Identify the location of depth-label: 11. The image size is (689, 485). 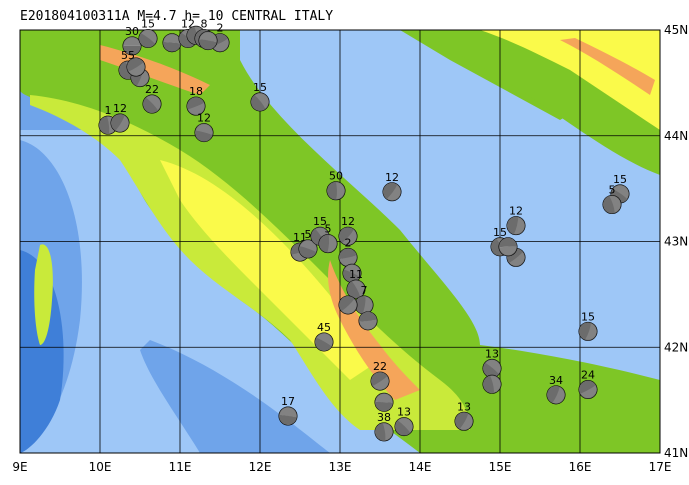
(356, 274).